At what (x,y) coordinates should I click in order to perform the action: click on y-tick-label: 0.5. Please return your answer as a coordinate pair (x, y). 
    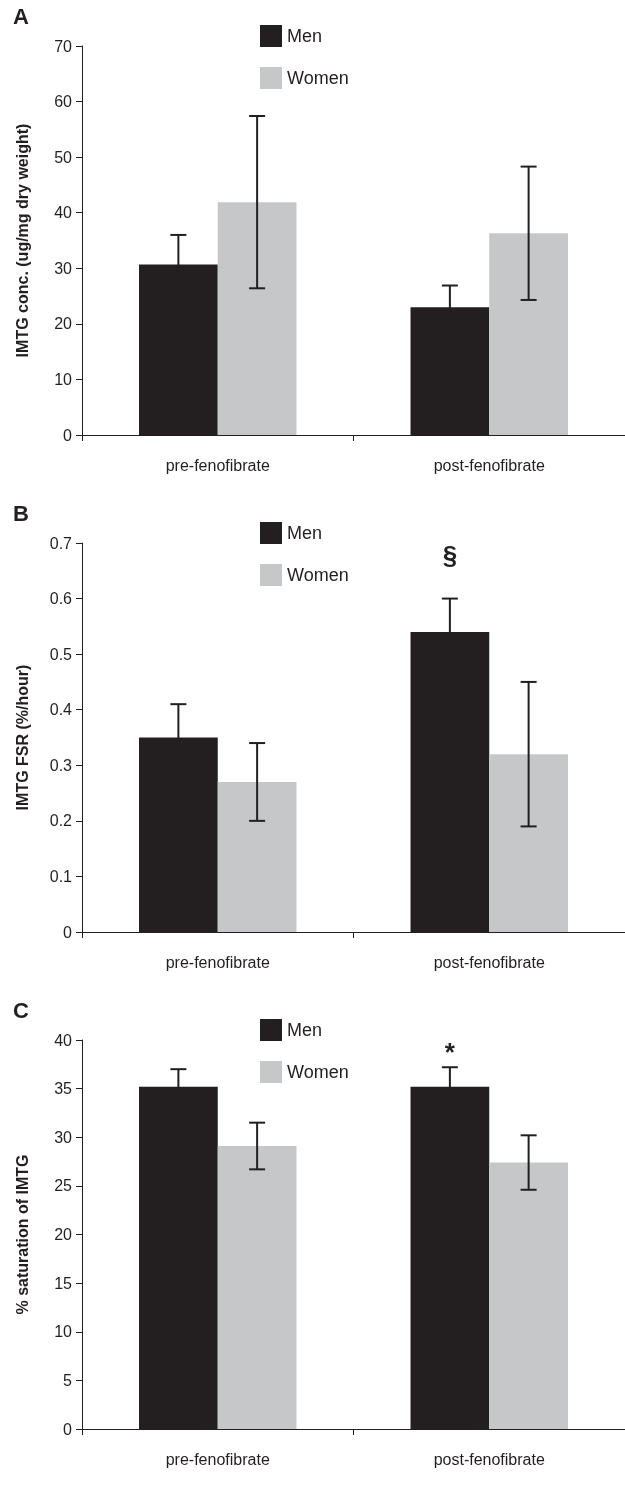
    Looking at the image, I should click on (61, 654).